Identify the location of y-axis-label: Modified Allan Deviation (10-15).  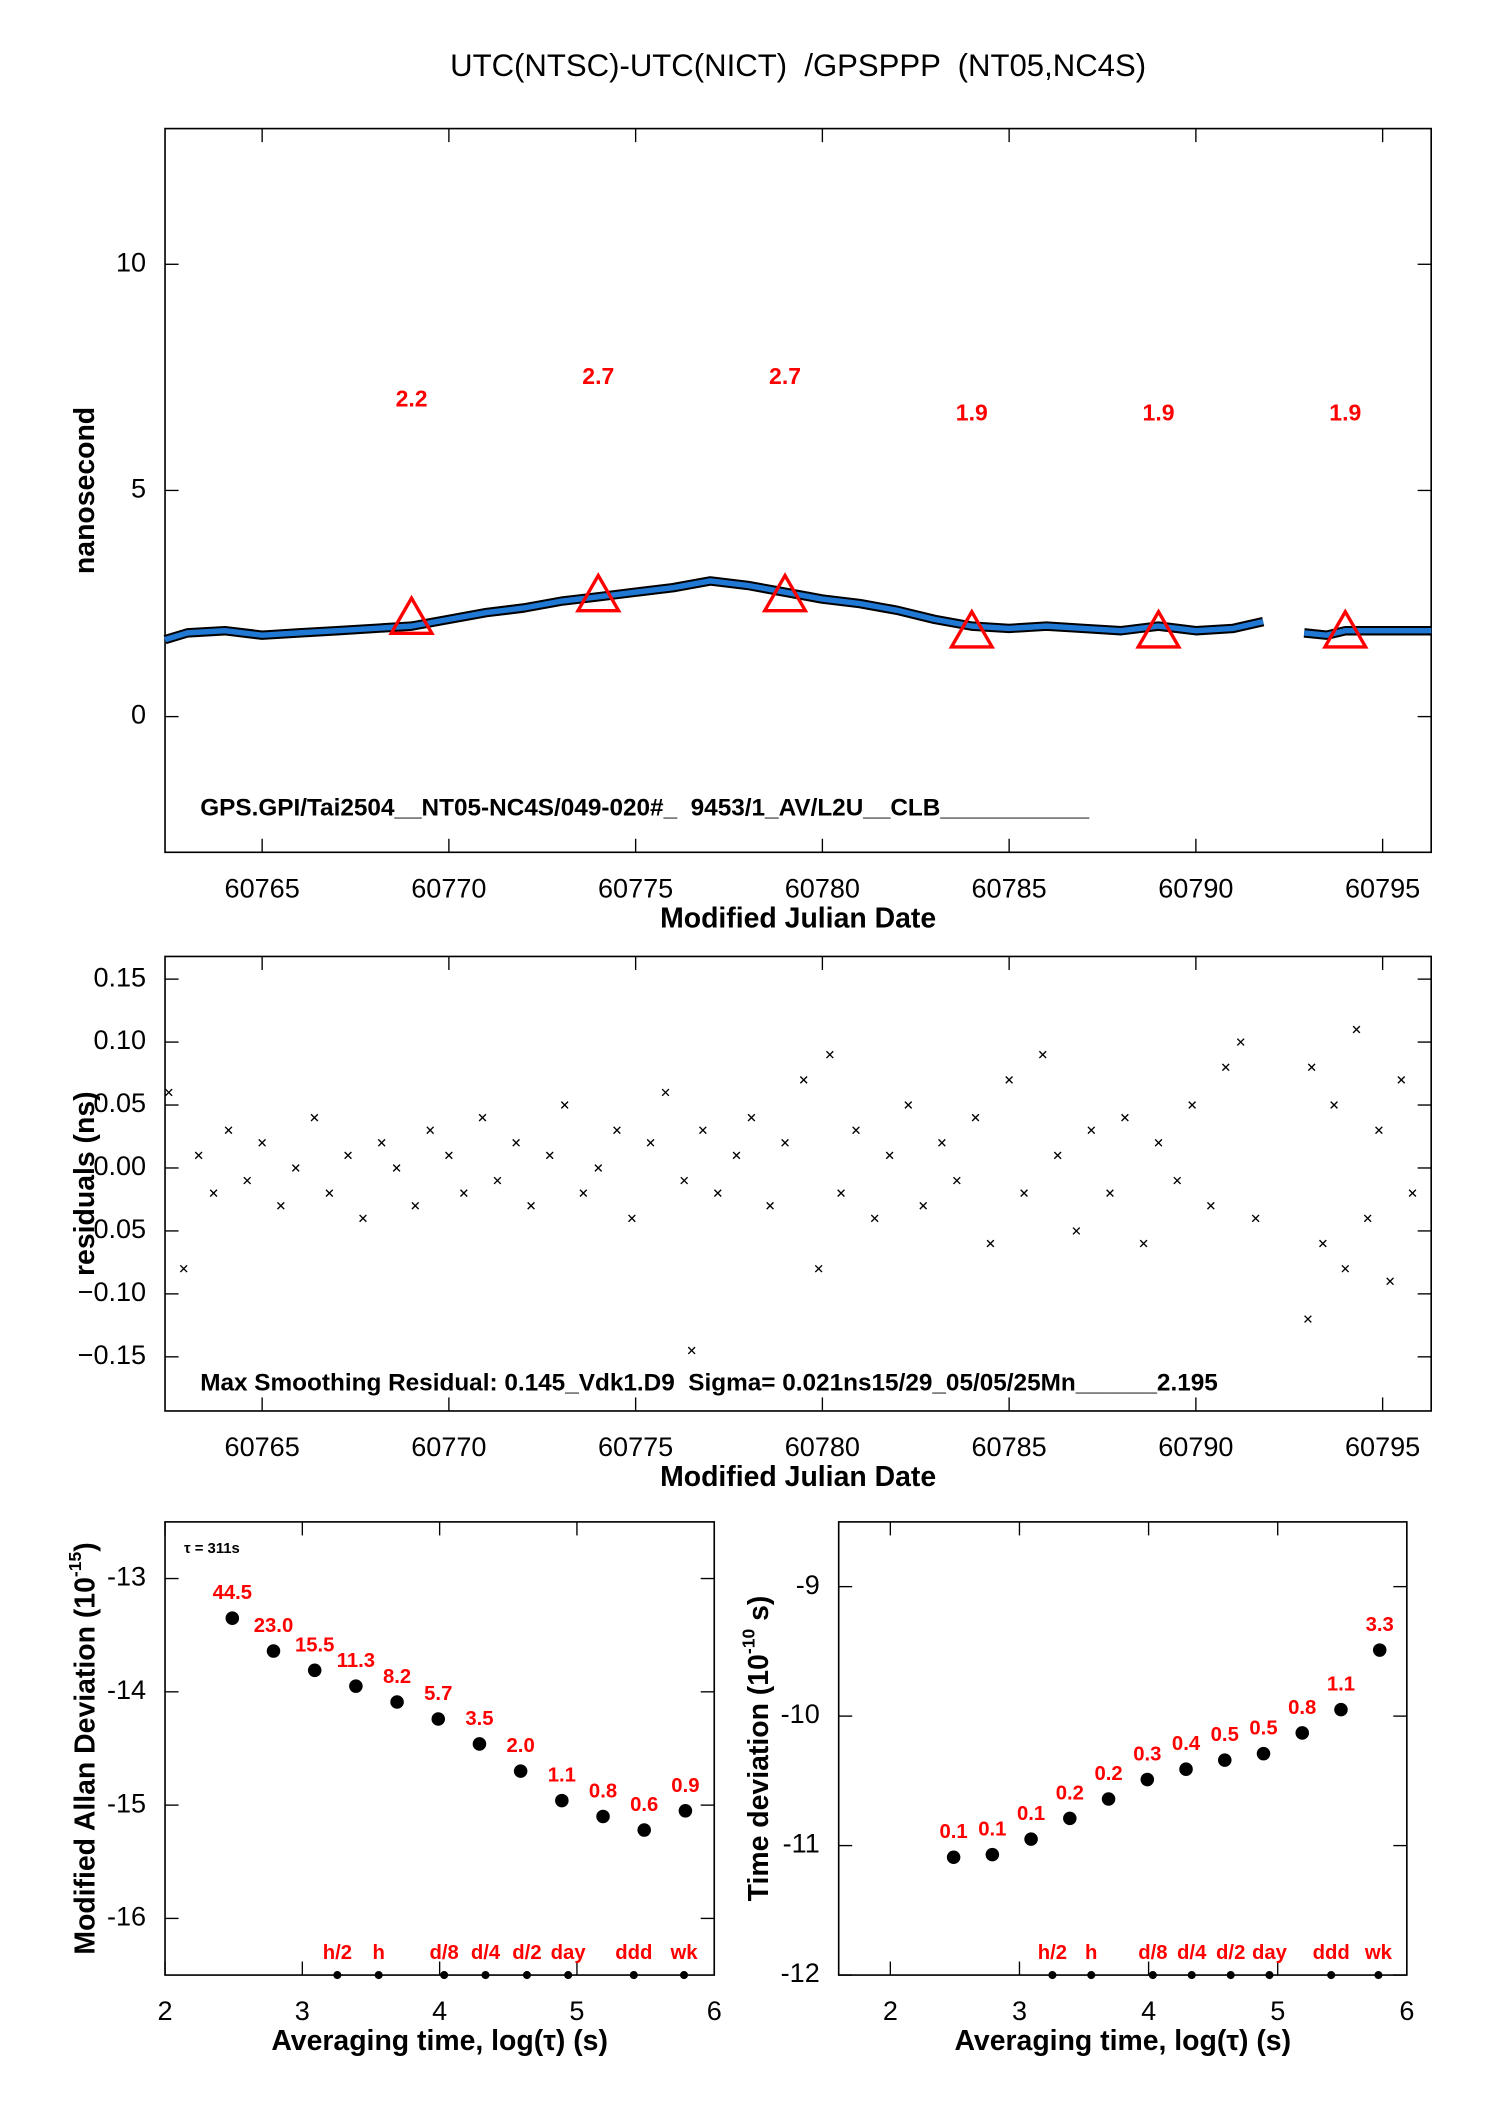
(82, 1748).